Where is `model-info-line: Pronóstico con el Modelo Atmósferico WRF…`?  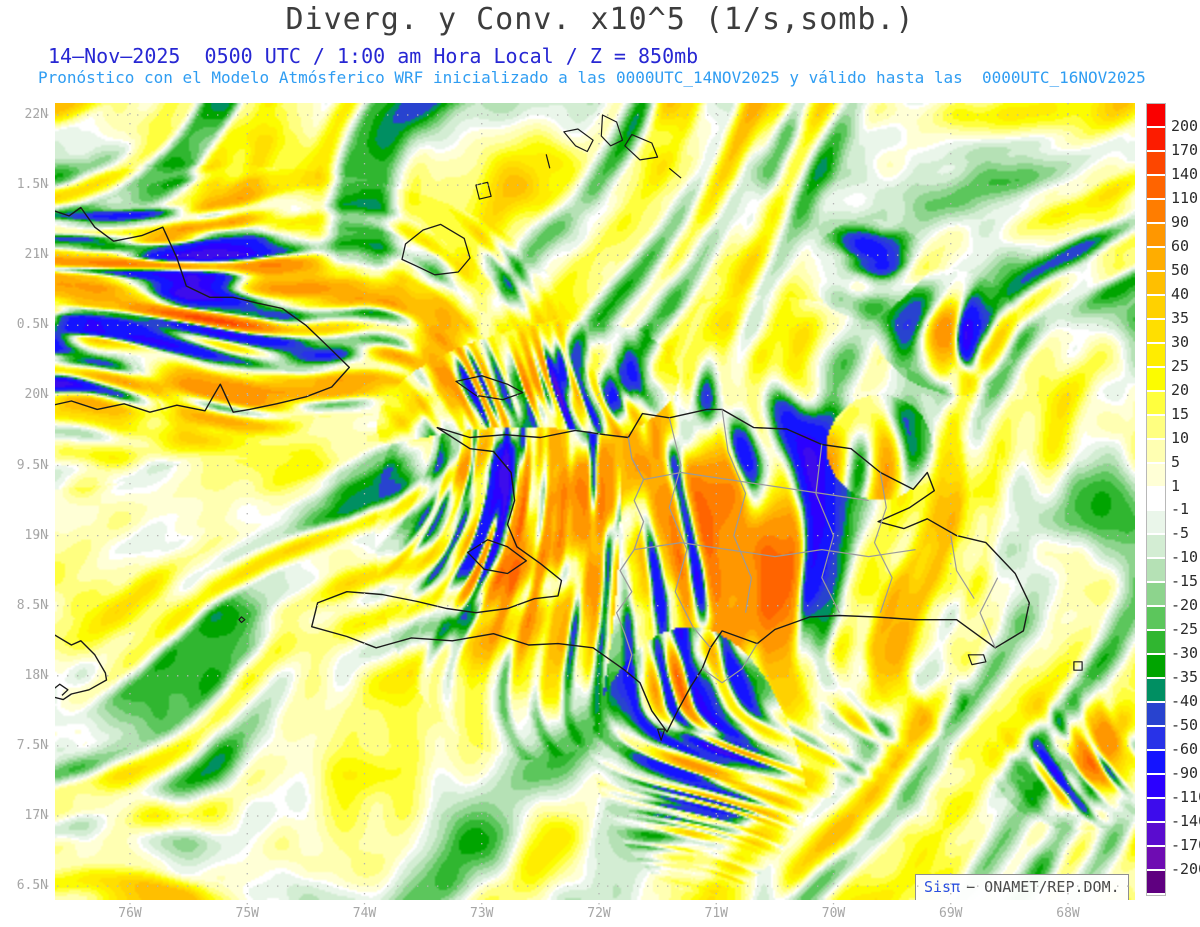 model-info-line: Pronóstico con el Modelo Atmósferico WRF… is located at coordinates (592, 77).